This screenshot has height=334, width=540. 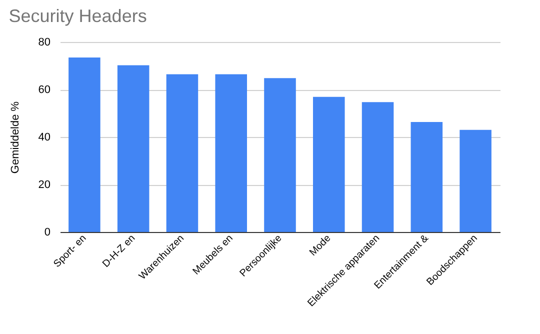 What do you see at coordinates (44, 90) in the screenshot?
I see `y-tick-label: 60` at bounding box center [44, 90].